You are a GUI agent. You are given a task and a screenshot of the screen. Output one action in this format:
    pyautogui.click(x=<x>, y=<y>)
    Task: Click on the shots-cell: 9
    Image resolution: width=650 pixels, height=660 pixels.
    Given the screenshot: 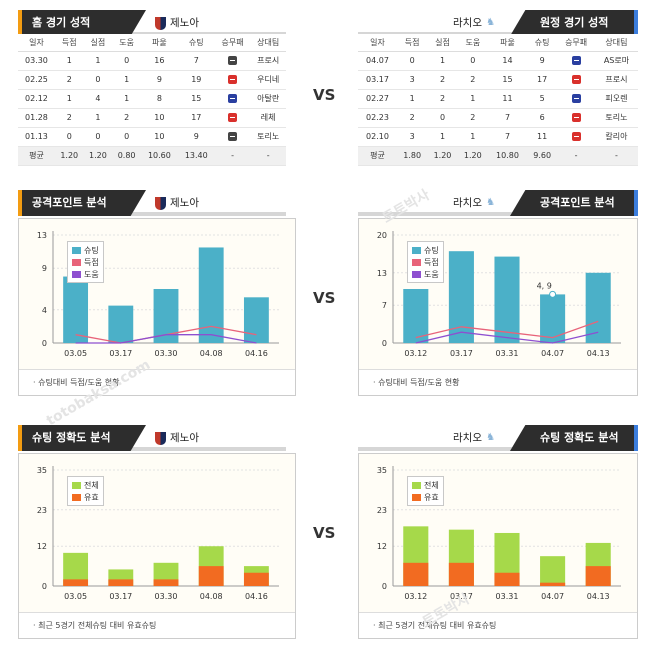 What is the action you would take?
    pyautogui.click(x=196, y=137)
    